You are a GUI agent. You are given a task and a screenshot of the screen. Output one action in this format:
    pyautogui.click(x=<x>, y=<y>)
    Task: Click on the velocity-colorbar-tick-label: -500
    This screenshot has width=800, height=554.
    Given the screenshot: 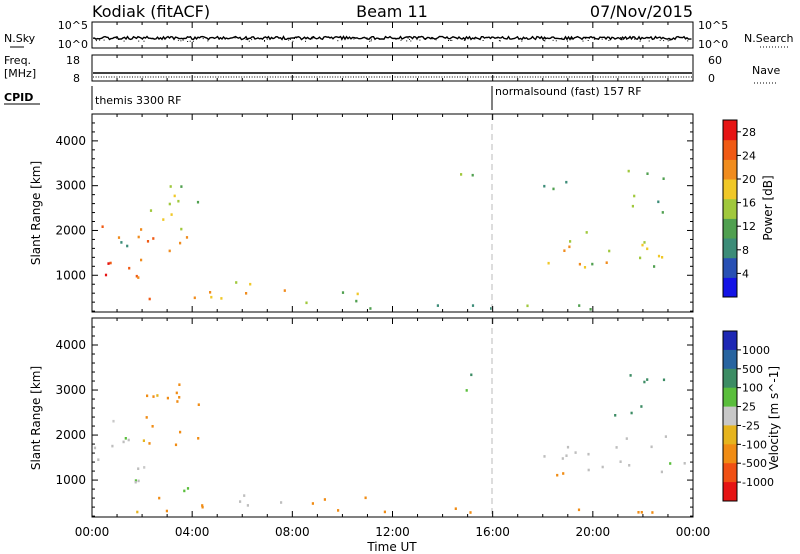 What is the action you would take?
    pyautogui.click(x=754, y=463)
    